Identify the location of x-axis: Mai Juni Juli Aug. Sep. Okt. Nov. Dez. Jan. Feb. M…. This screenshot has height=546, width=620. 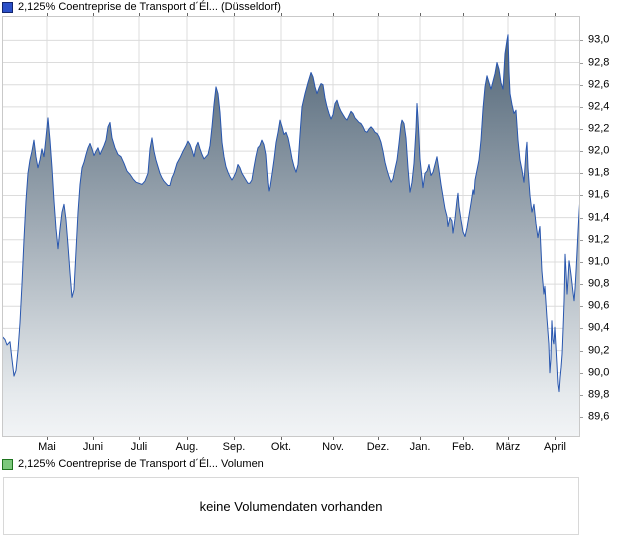
(291, 446).